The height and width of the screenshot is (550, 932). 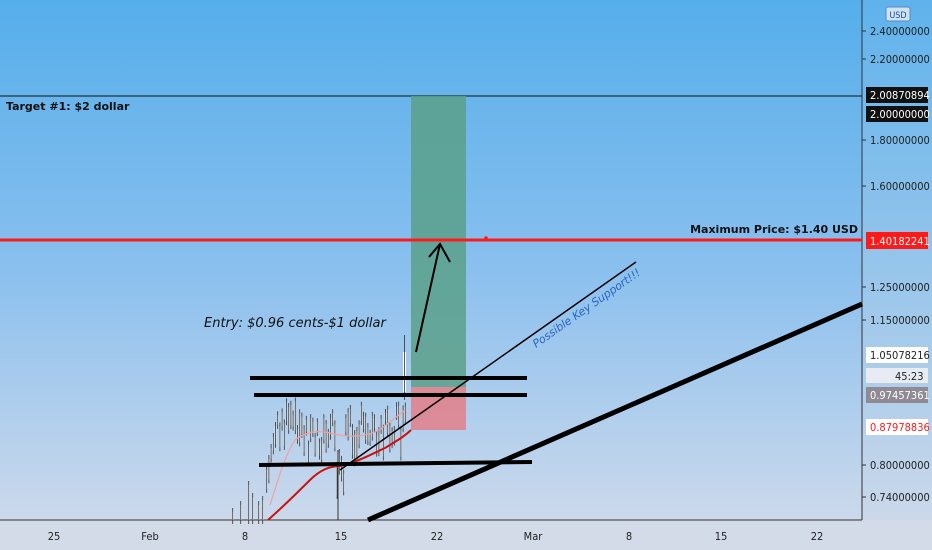 I want to click on target-arrow-shaft, so click(x=428, y=298).